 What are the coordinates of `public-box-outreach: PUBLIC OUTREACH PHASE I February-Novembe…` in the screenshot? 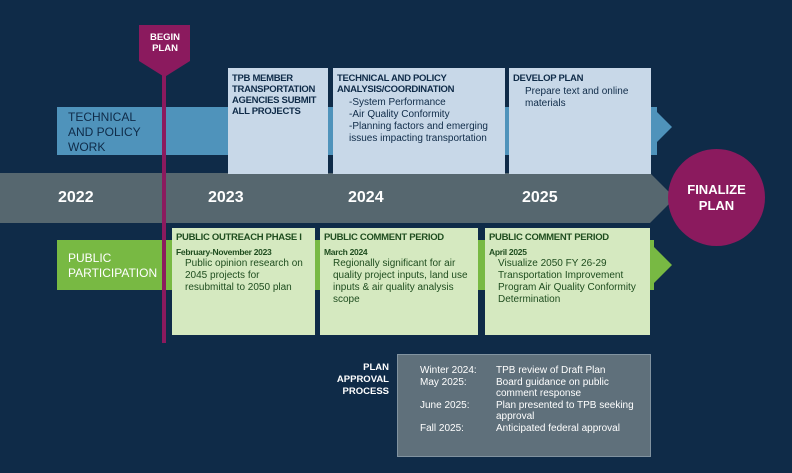 It's located at (243, 281).